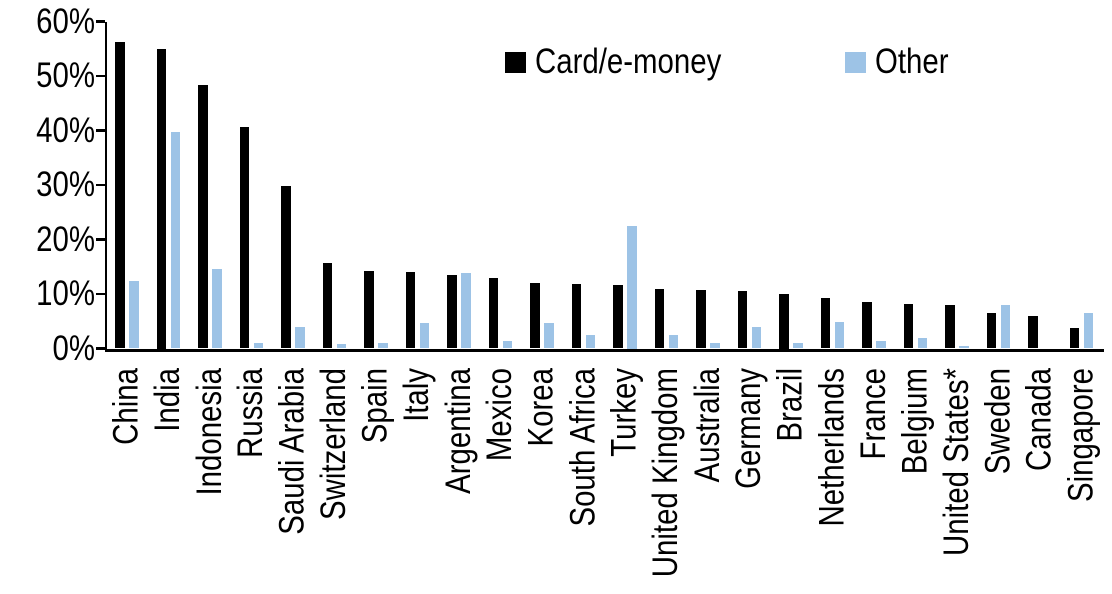  Describe the element at coordinates (424, 335) in the screenshot. I see `bar-other-italy` at that location.